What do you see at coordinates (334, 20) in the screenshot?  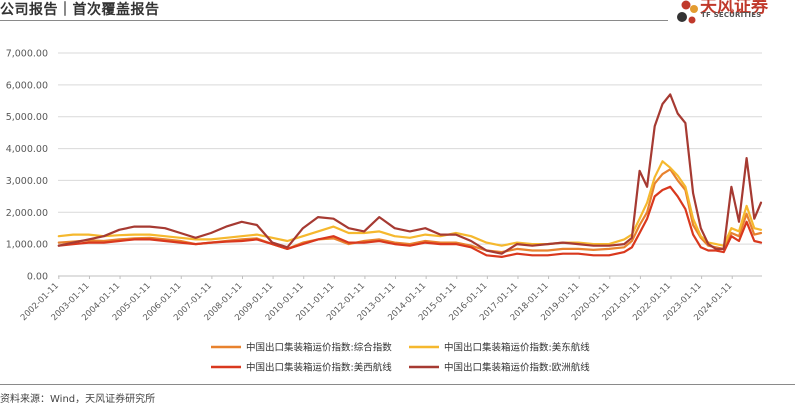 I see `header-divider` at bounding box center [334, 20].